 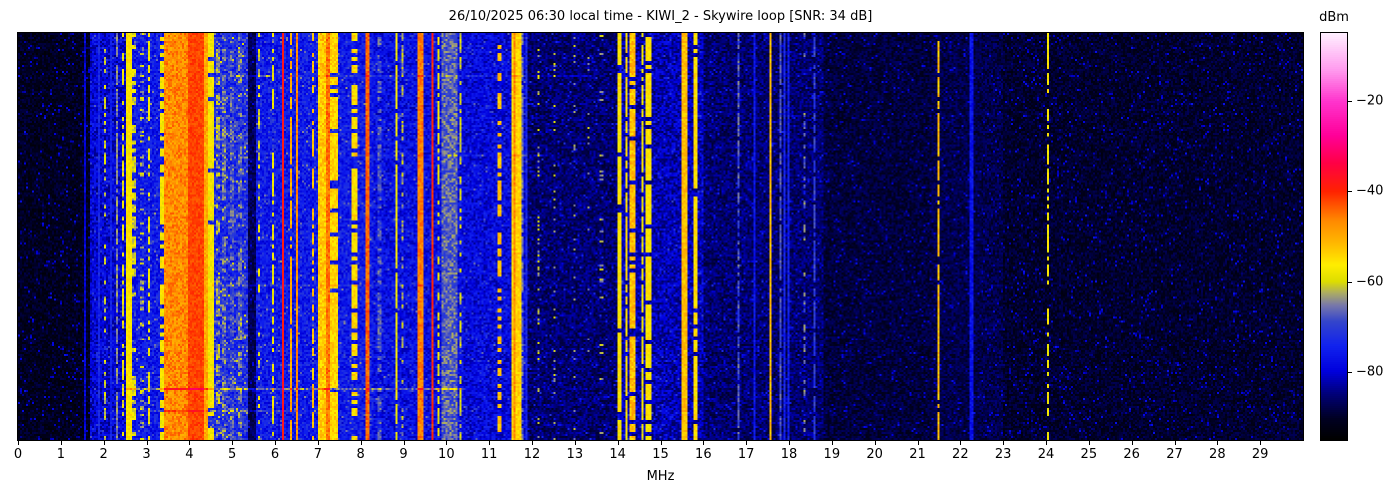 I want to click on x-tick-label: 28, so click(x=1217, y=454).